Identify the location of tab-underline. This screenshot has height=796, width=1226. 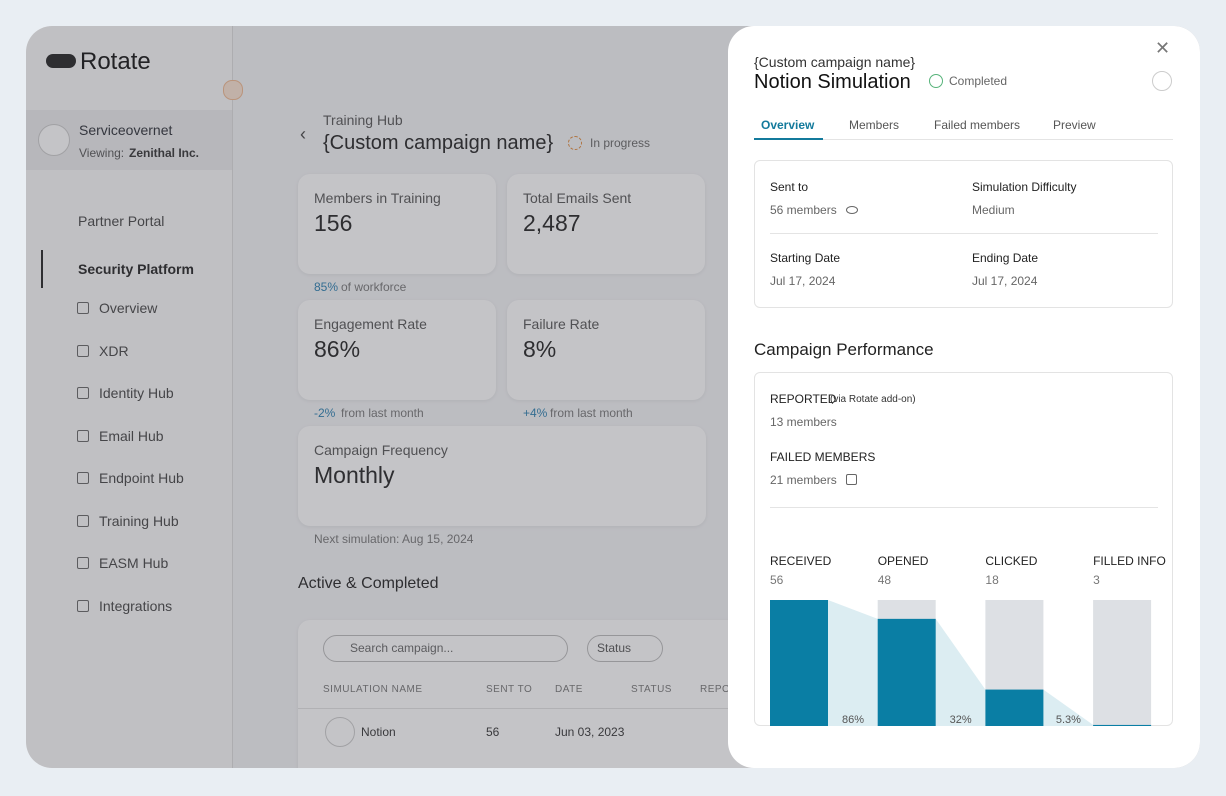
(788, 139).